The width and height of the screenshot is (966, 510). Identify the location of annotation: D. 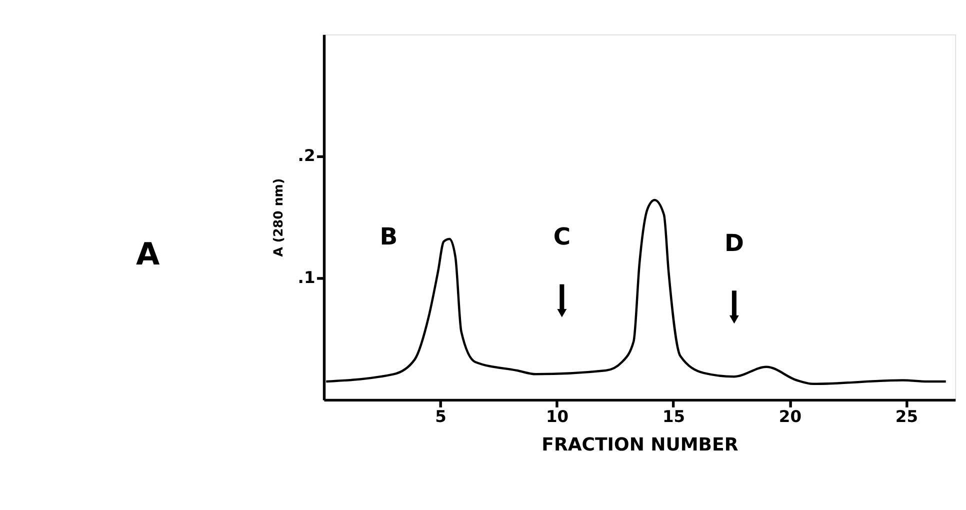
(734, 242).